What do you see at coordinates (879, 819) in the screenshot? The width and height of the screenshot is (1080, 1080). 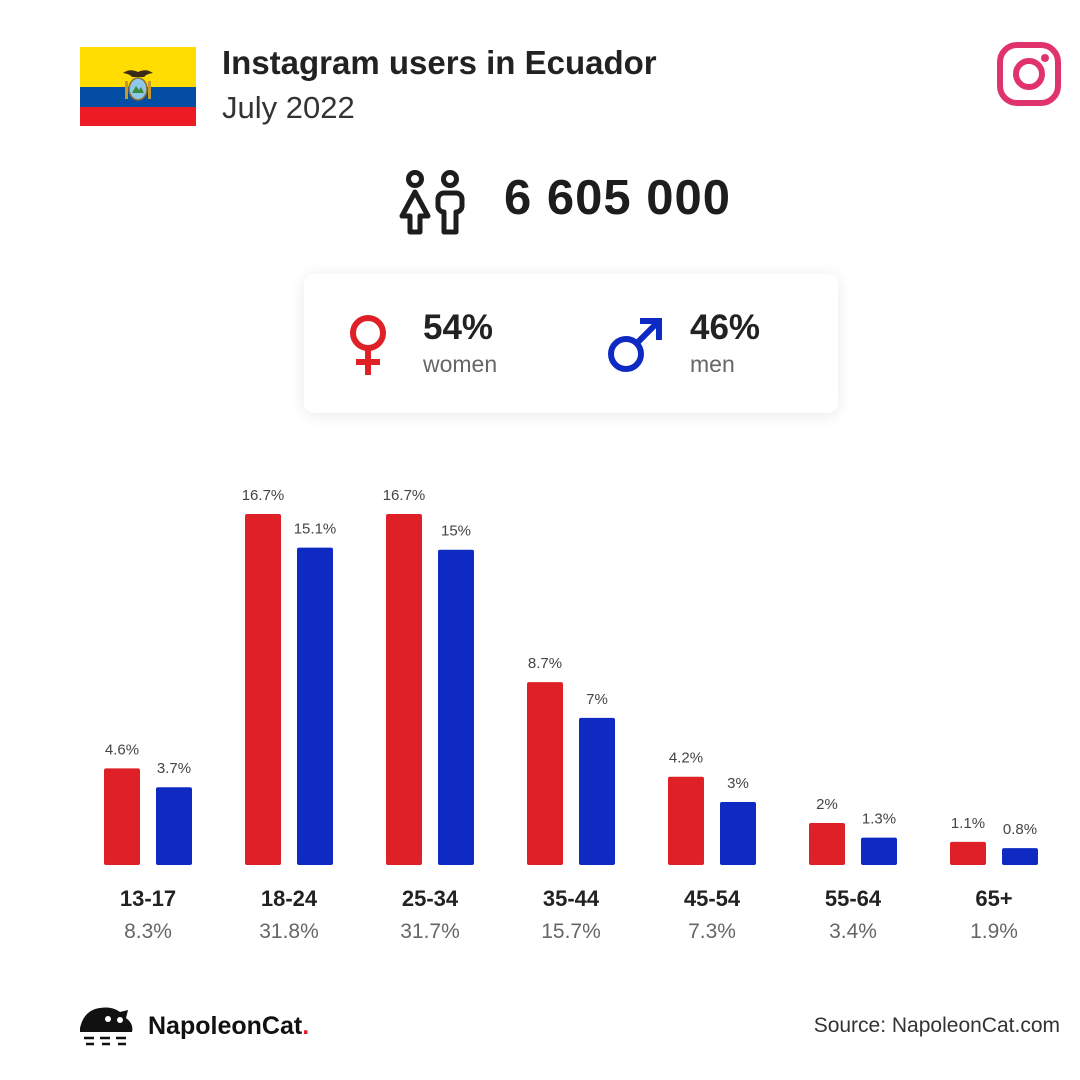 I see `data-label-men-55-64: 1.3%` at bounding box center [879, 819].